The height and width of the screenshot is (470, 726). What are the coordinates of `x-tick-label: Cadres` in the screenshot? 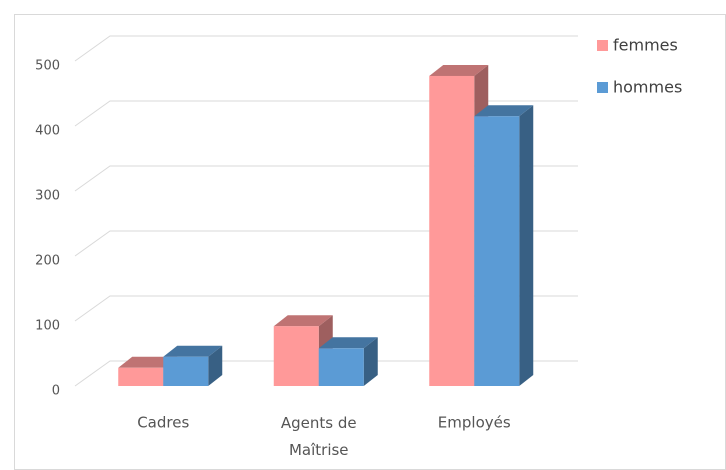 It's located at (163, 423).